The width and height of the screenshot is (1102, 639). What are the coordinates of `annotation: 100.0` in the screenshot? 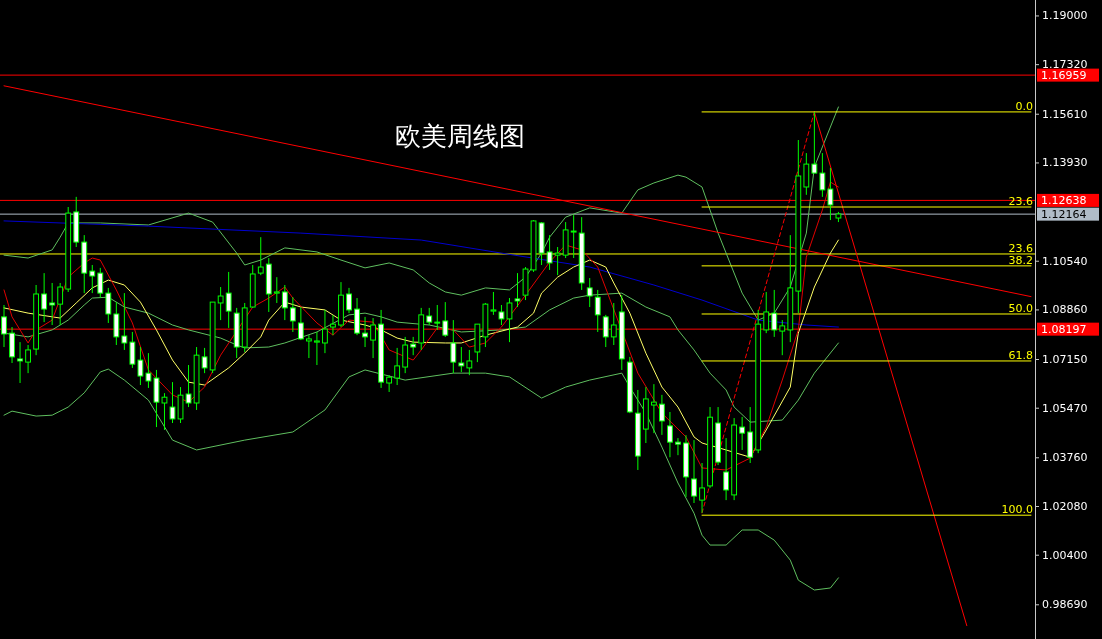 It's located at (1017, 510).